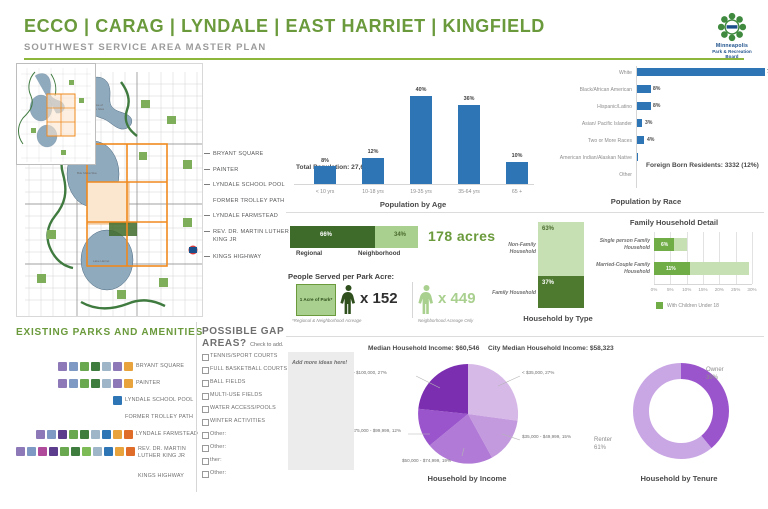 This screenshot has width=768, height=509. I want to click on acreage-segment-regional, so click(332, 237).